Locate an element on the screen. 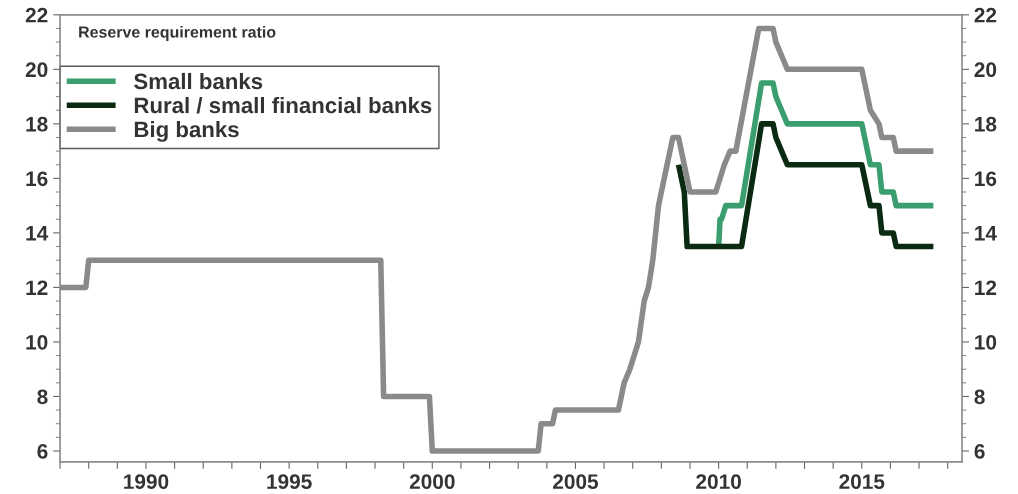 This screenshot has height=494, width=1018. y2-tick-label: 20 is located at coordinates (985, 70).